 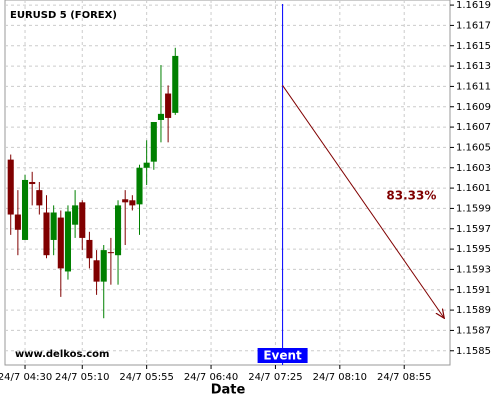 What do you see at coordinates (473, 351) in the screenshot?
I see `y-tick-label: 1.1585` at bounding box center [473, 351].